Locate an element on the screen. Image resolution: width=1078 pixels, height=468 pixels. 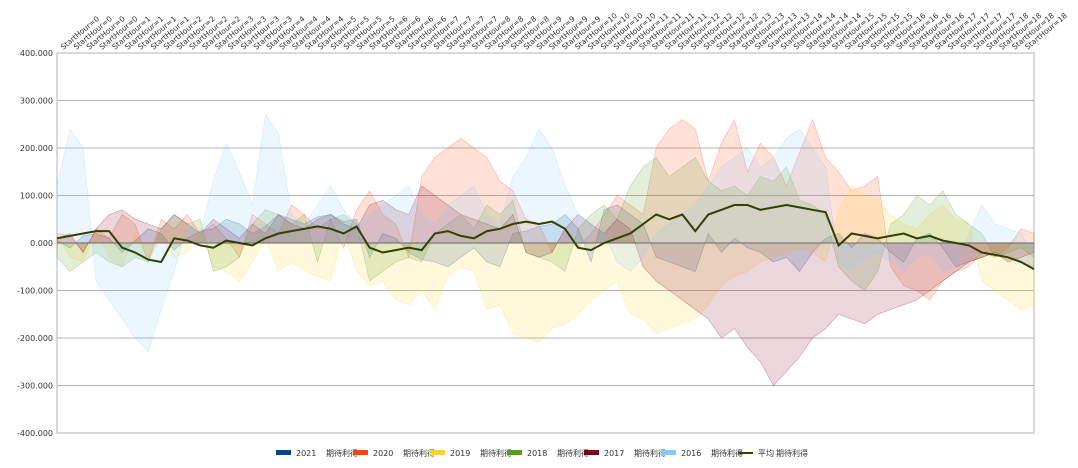
legend-item: 平均 期待利得 is located at coordinates (773, 453).